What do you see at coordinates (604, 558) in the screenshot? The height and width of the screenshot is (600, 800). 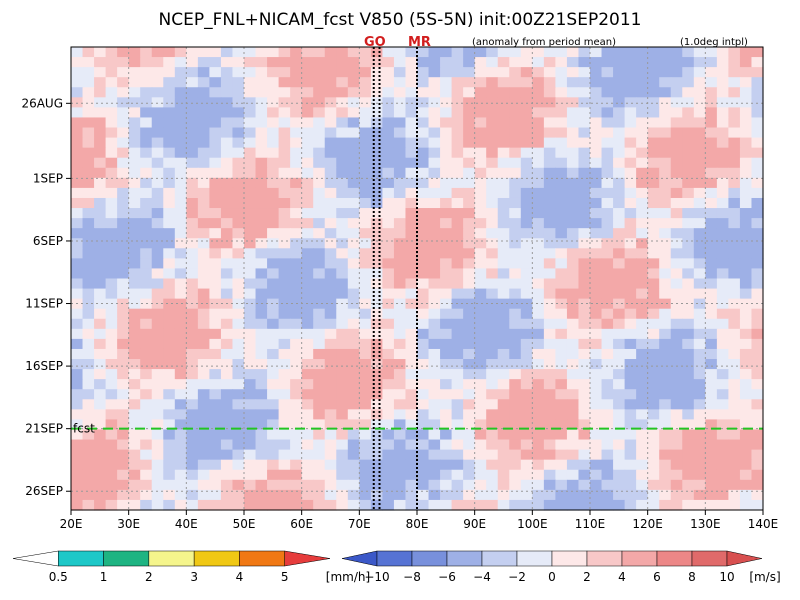 I see `v850-colorbar-swatch` at bounding box center [604, 558].